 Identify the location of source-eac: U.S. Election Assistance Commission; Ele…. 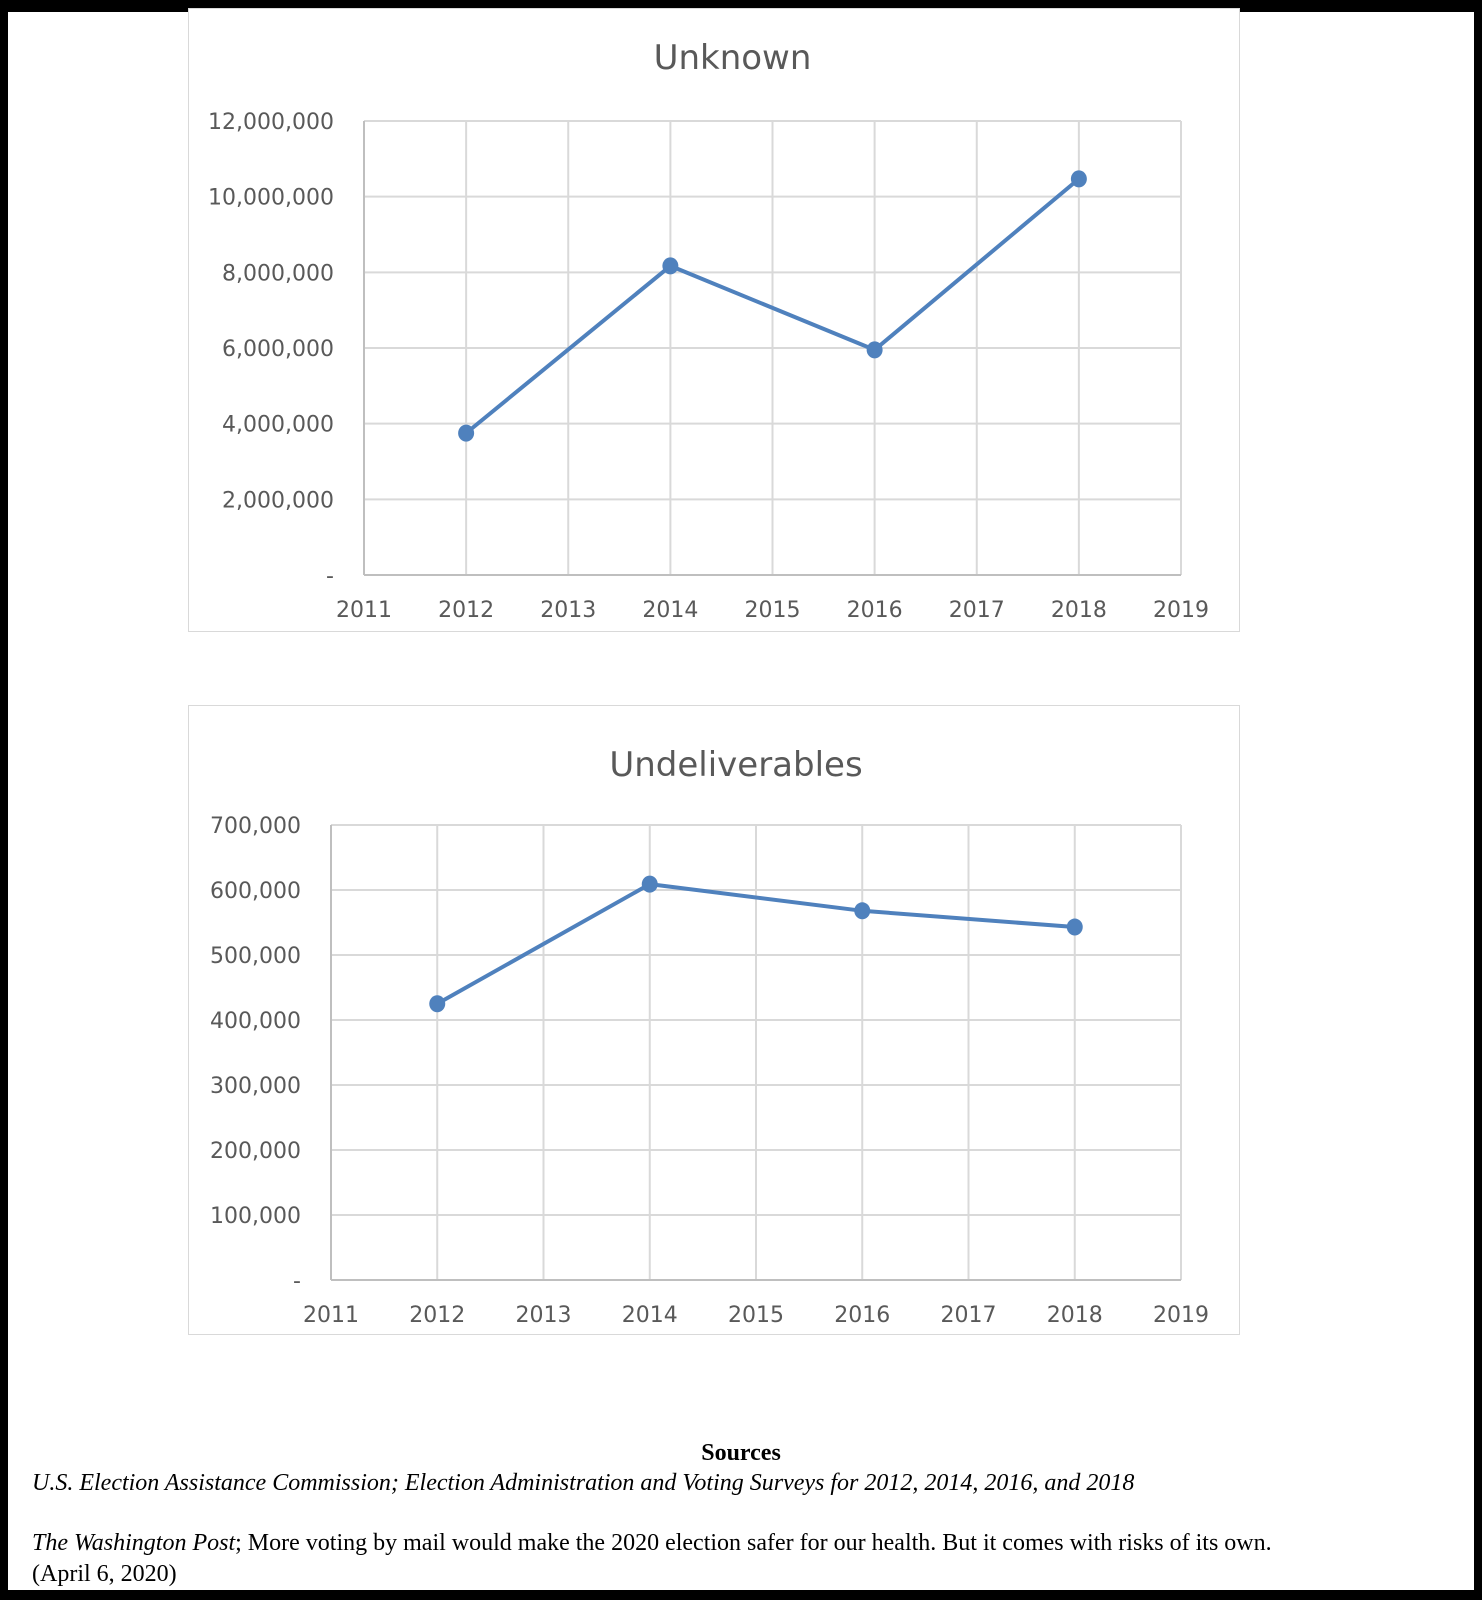
(583, 1483).